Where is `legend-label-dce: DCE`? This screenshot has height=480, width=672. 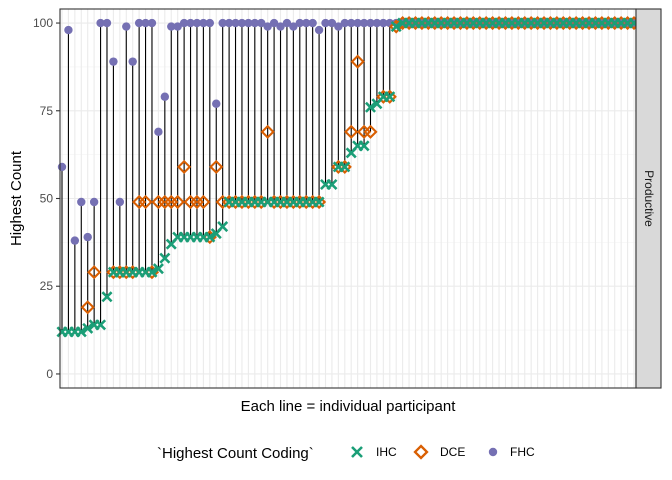
legend-label-dce: DCE is located at coordinates (452, 452).